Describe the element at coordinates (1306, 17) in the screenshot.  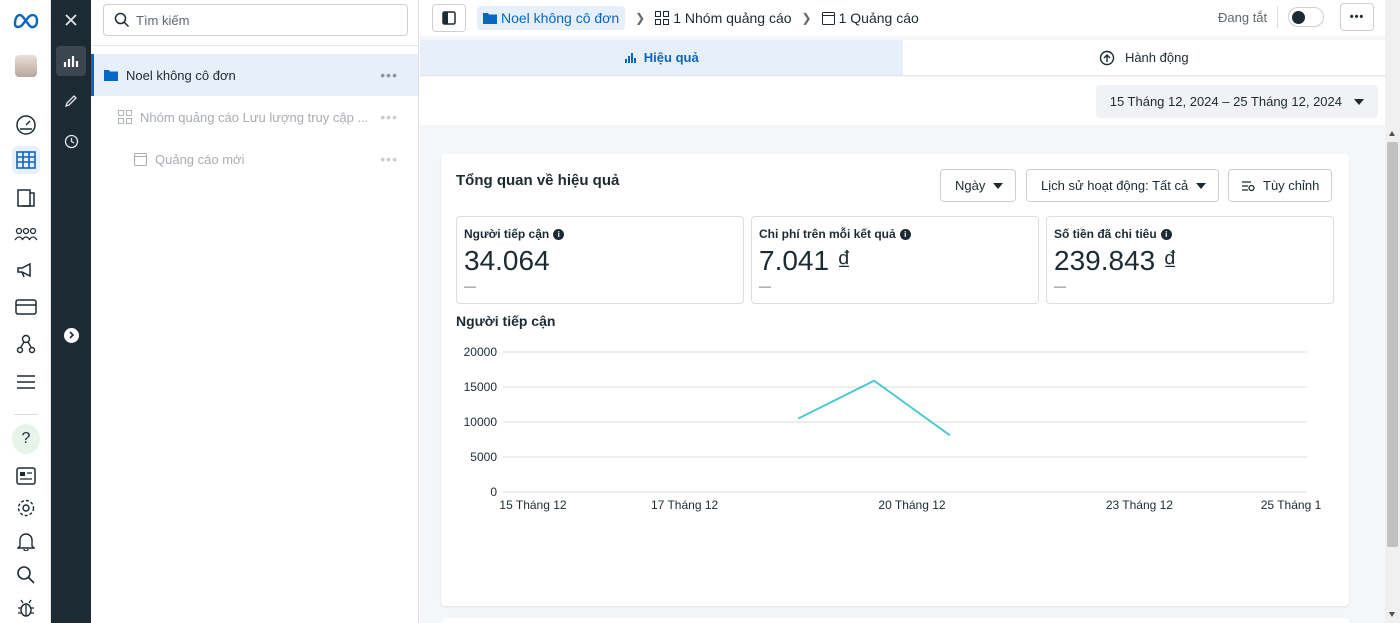
I see `campaign-toggle` at that location.